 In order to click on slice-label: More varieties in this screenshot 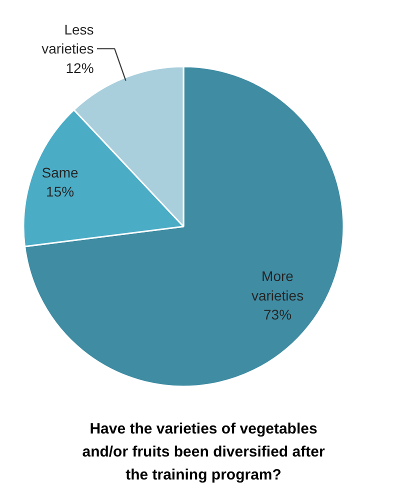, I will do `click(277, 286)`.